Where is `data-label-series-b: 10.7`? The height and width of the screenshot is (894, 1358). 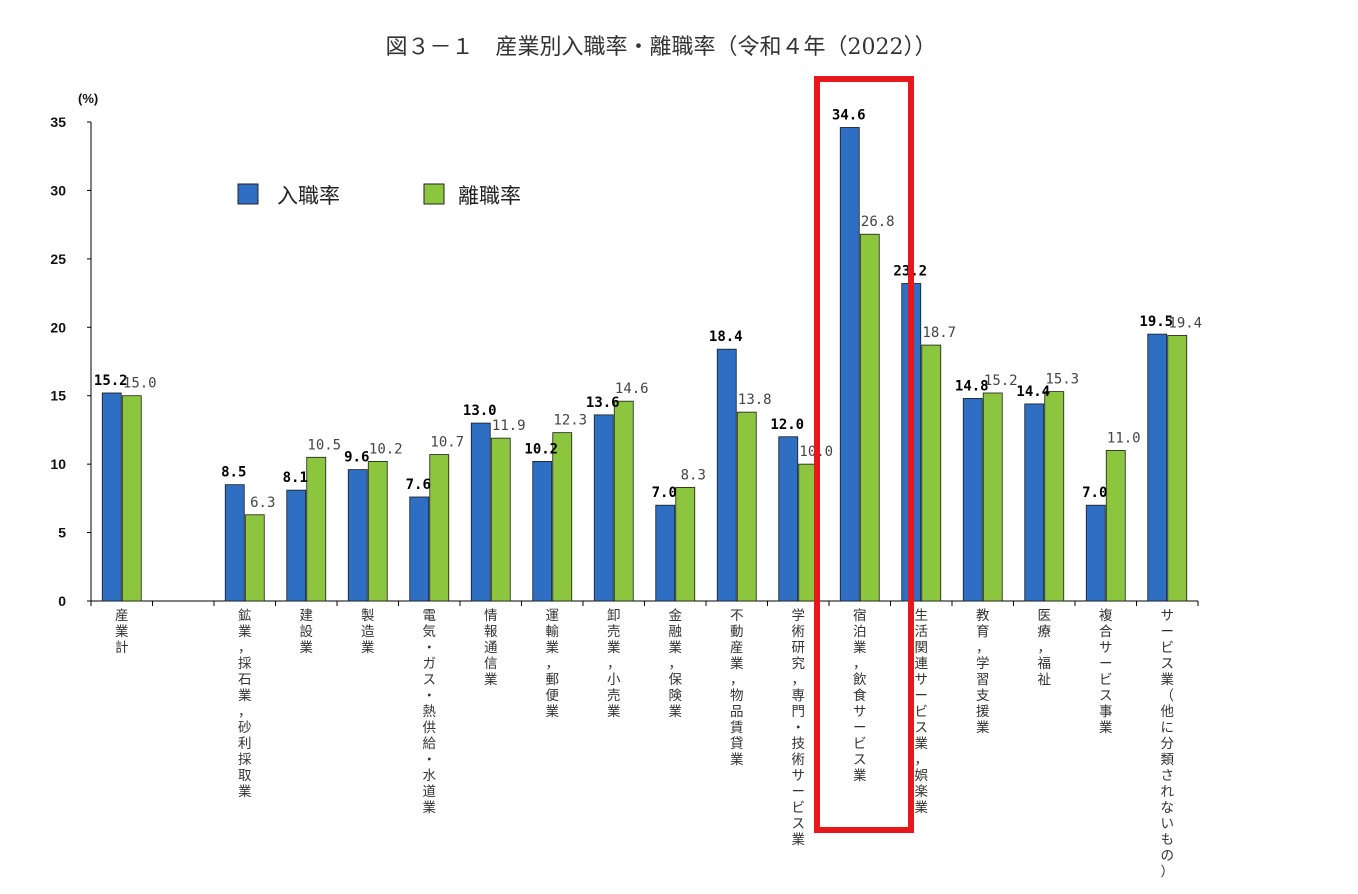
data-label-series-b: 10.7 is located at coordinates (447, 443).